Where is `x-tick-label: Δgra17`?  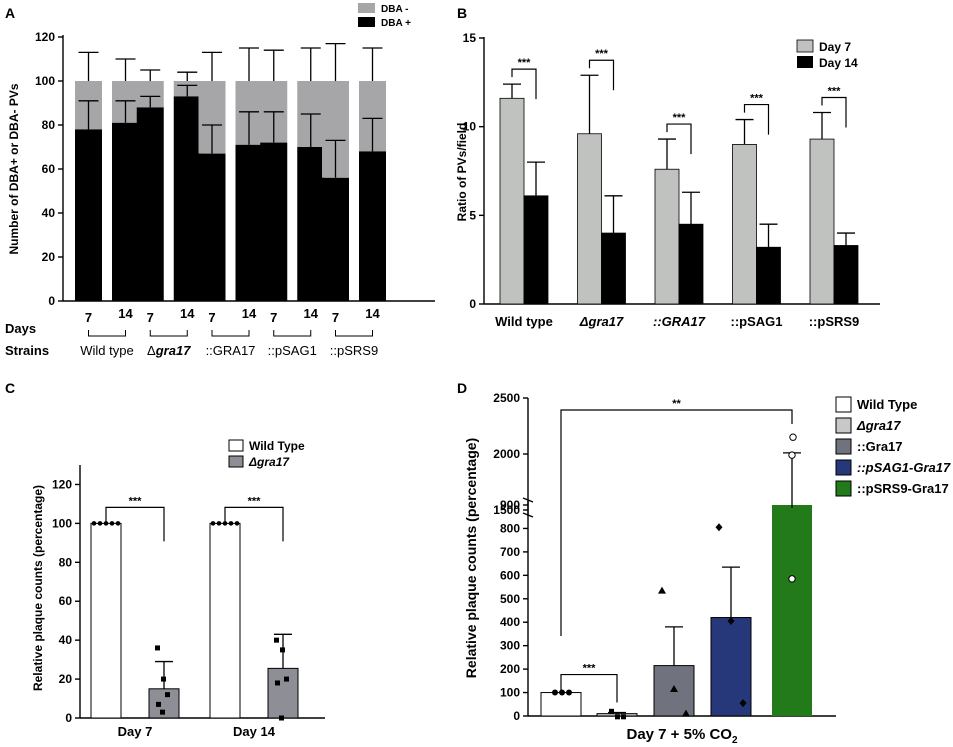 x-tick-label: Δgra17 is located at coordinates (601, 321).